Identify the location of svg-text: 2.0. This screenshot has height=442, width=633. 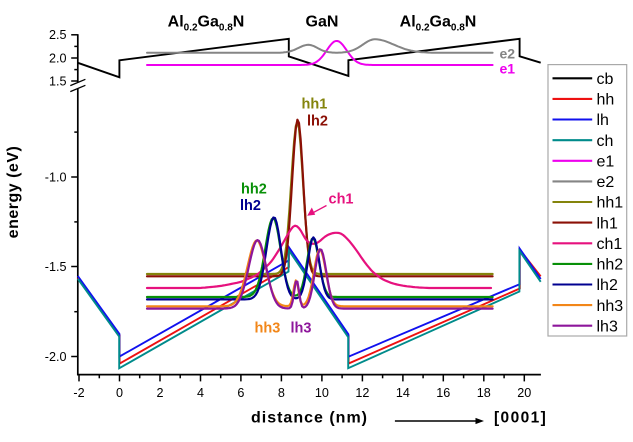
(58, 58).